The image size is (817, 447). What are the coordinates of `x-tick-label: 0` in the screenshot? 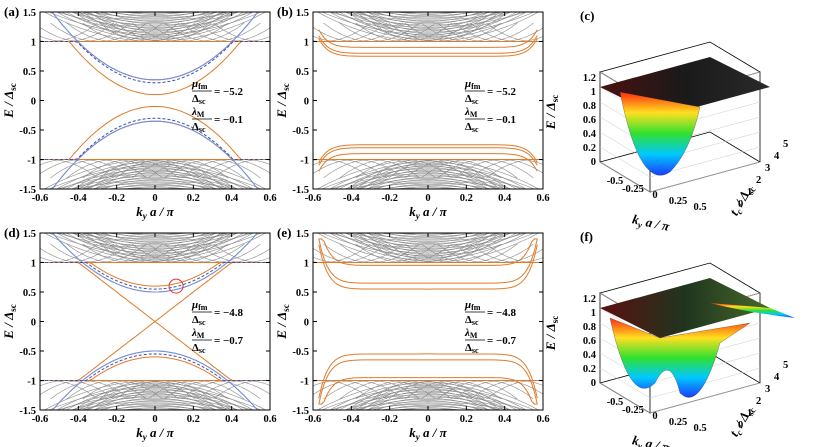 It's located at (154, 198).